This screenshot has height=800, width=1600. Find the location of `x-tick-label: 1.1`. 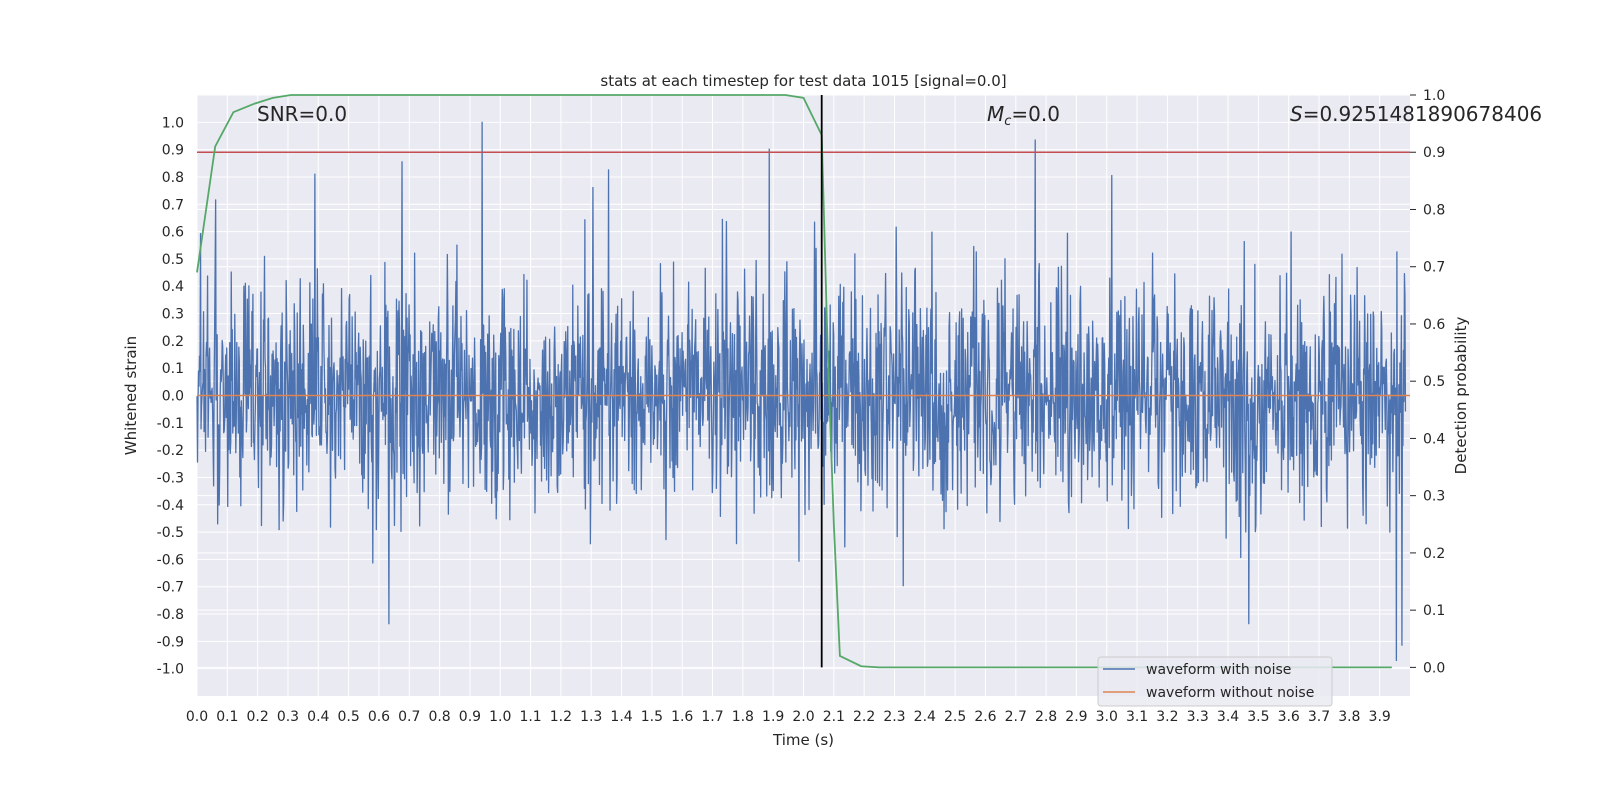

x-tick-label: 1.1 is located at coordinates (530, 717).